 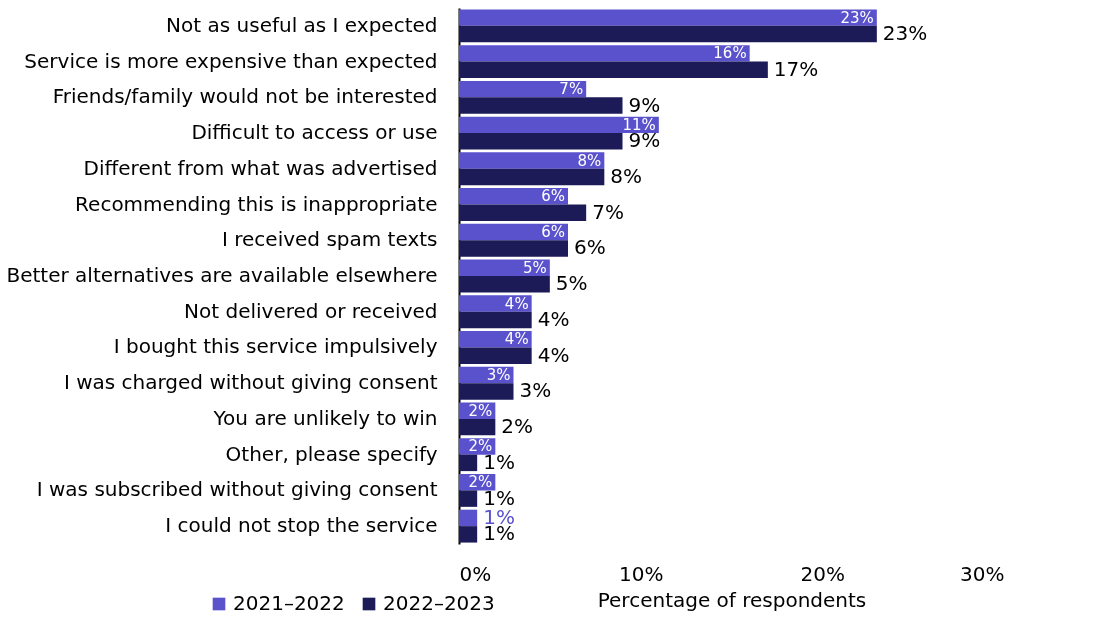 What do you see at coordinates (644, 104) in the screenshot?
I see `data-label: 9%` at bounding box center [644, 104].